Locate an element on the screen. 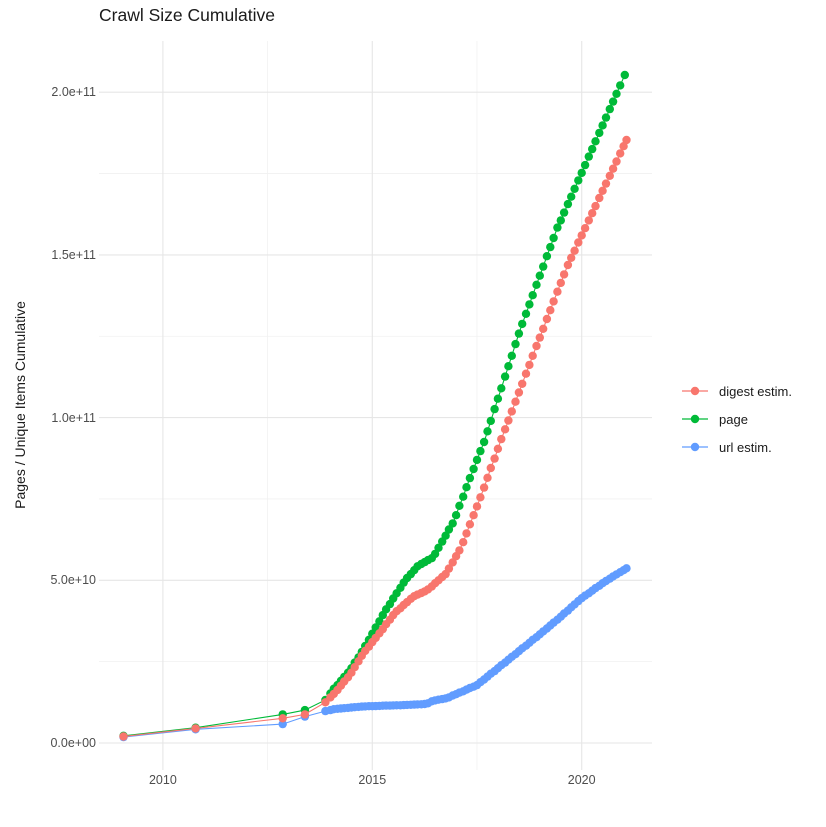 Image resolution: width=826 pixels, height=827 pixels. series-url-estim is located at coordinates (375, 653).